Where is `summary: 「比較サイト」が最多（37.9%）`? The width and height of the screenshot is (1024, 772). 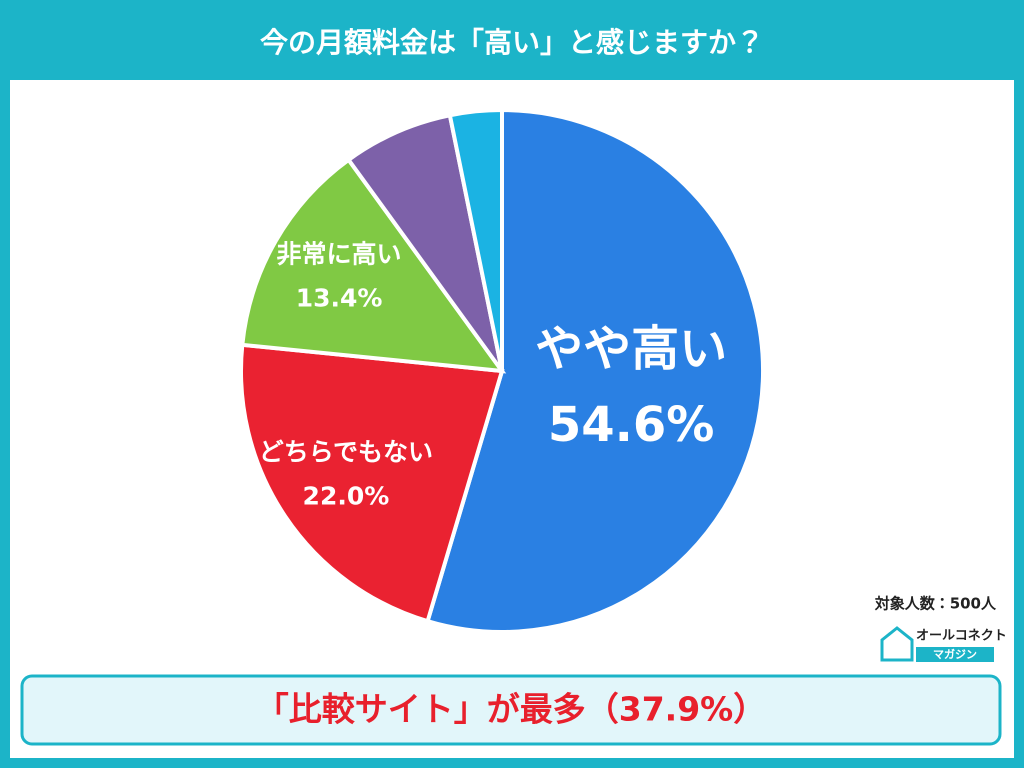
summary: 「比較サイト」が最多（37.9%） is located at coordinates (511, 709).